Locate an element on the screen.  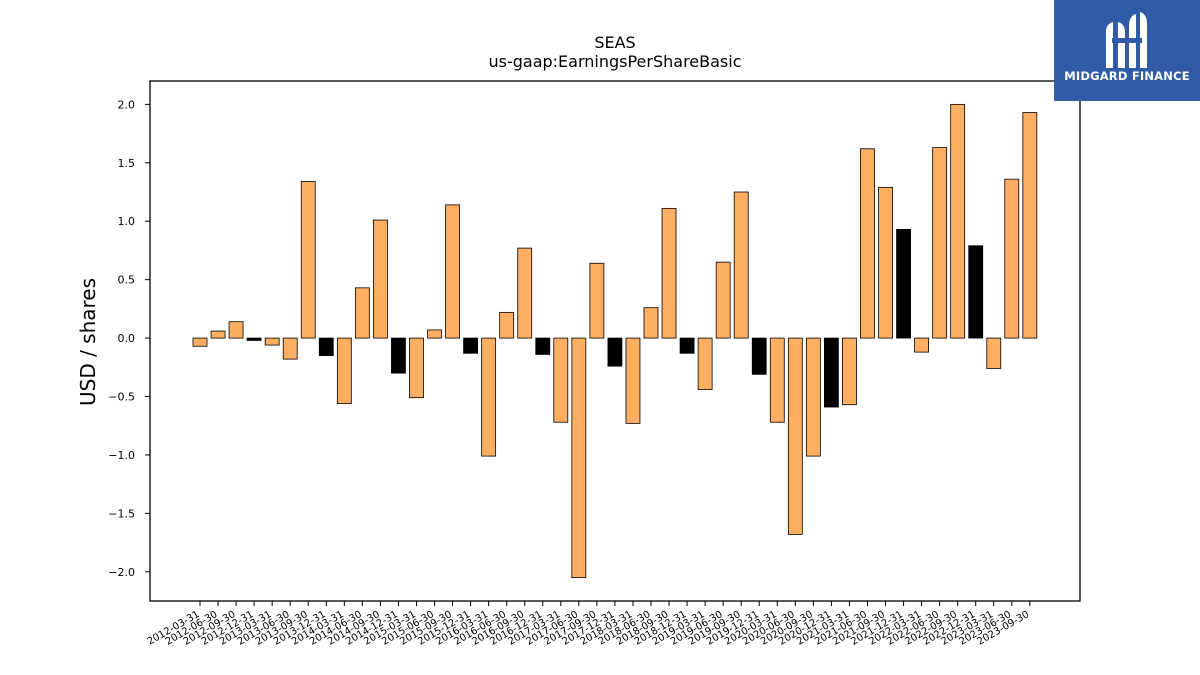
logo-text: MIDGARD FINANCE is located at coordinates (1127, 76).